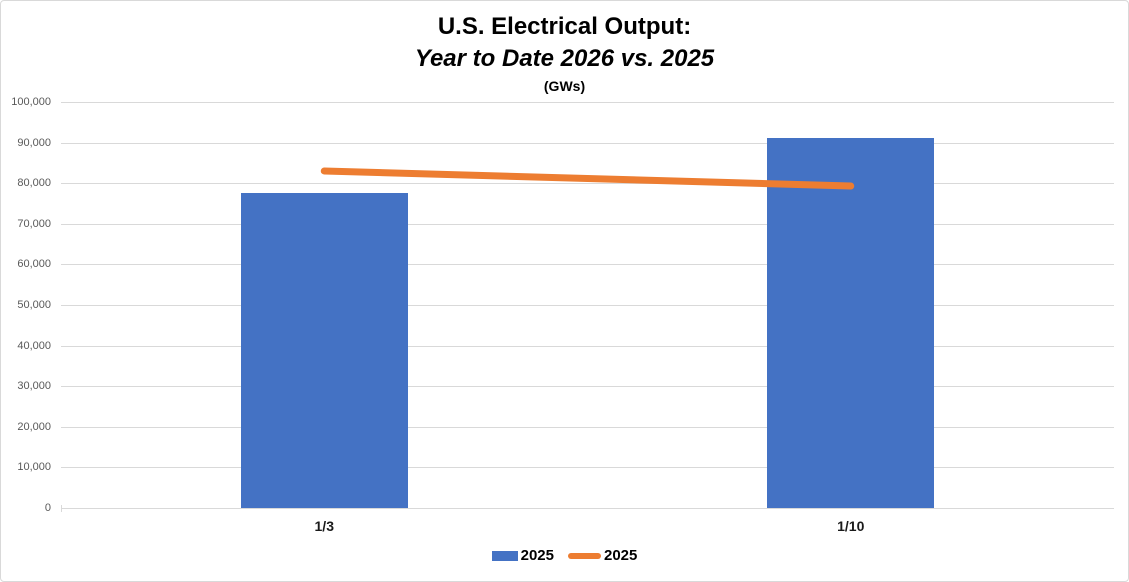 This screenshot has height=582, width=1129. Describe the element at coordinates (564, 58) in the screenshot. I see `chart-subtitle: Year to Date 2026 vs. 2025` at that location.